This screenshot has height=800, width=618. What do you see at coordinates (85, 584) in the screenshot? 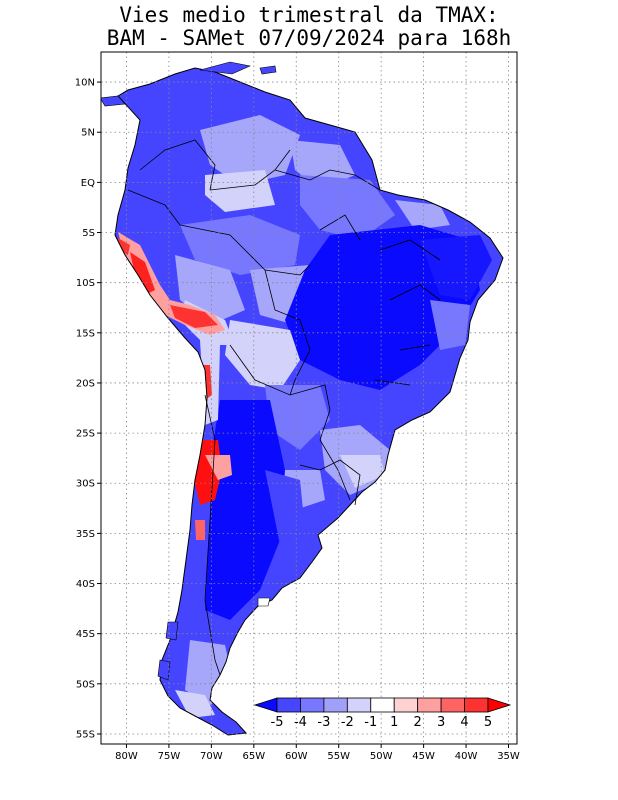
I see `lat-tick-label: 40S` at bounding box center [85, 584].